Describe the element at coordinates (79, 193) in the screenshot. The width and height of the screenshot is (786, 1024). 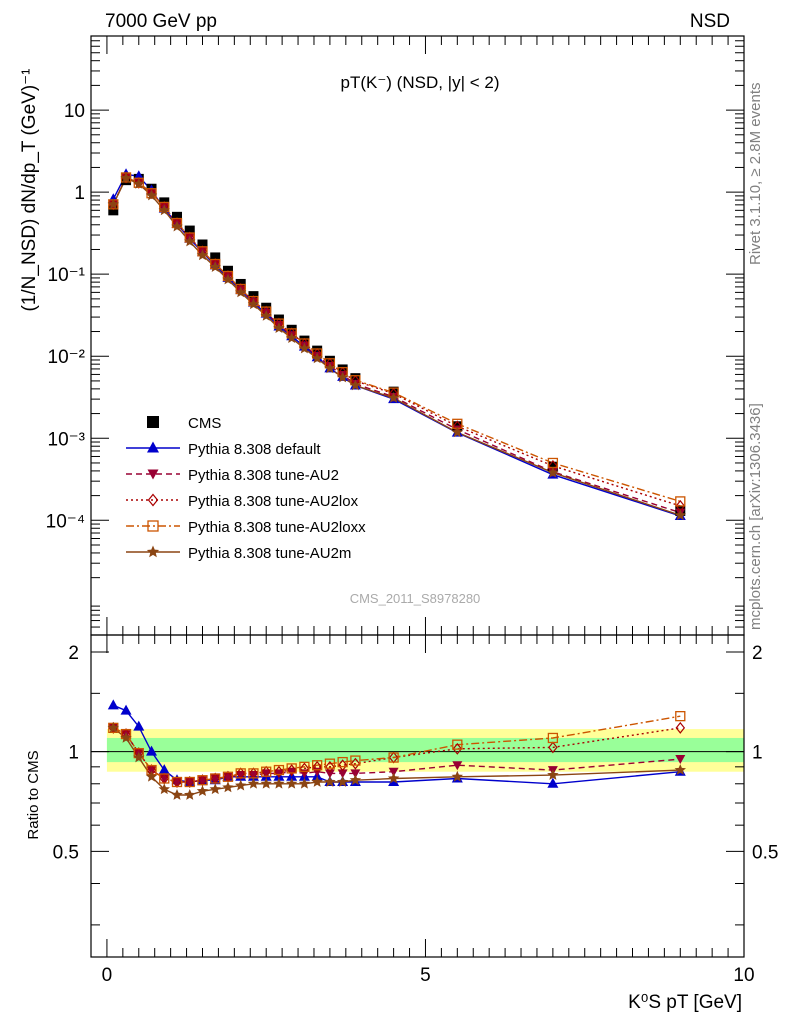
I see `y-tick-label: 1` at that location.